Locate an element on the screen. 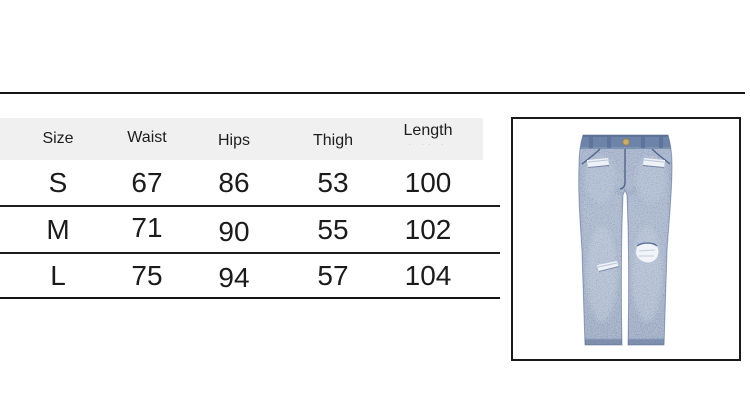  cell-thigh-m: 55 is located at coordinates (333, 229).